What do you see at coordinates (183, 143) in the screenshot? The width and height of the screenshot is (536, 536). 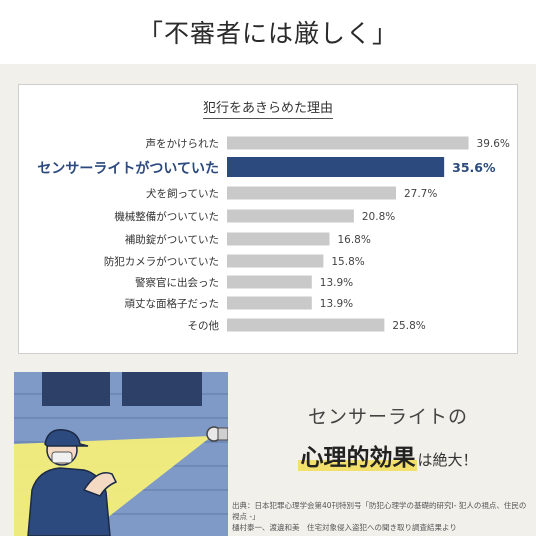 I see `category-label: 声をかけられた` at bounding box center [183, 143].